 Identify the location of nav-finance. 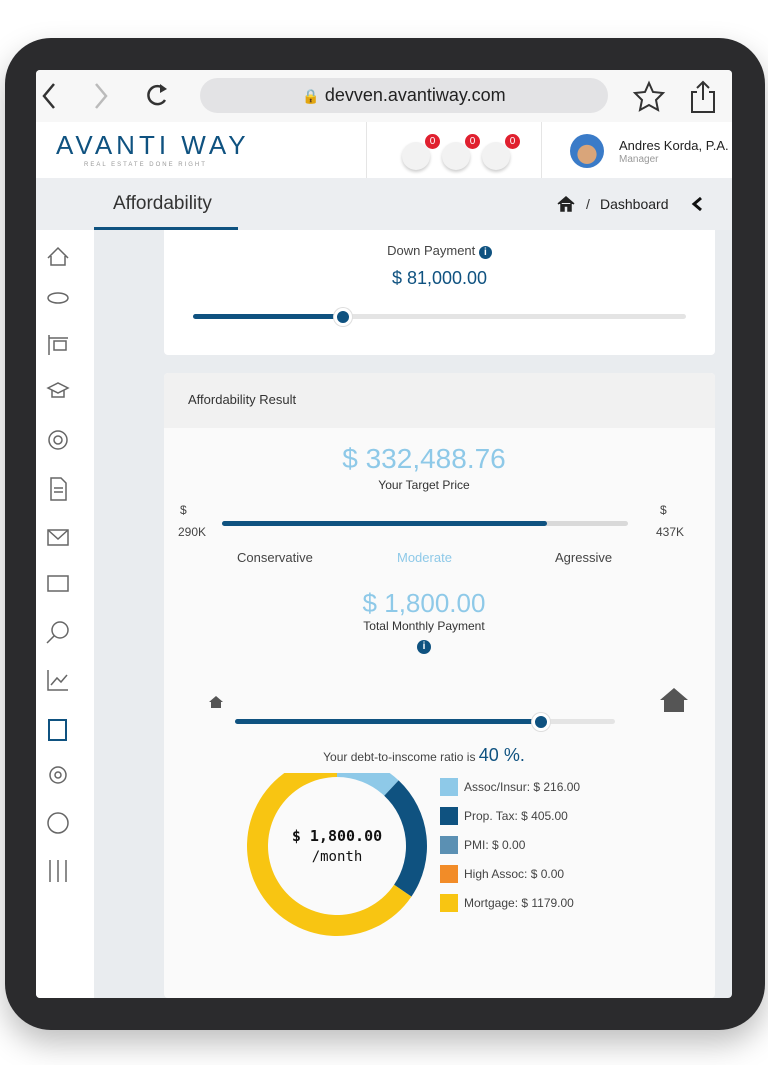
(58, 823).